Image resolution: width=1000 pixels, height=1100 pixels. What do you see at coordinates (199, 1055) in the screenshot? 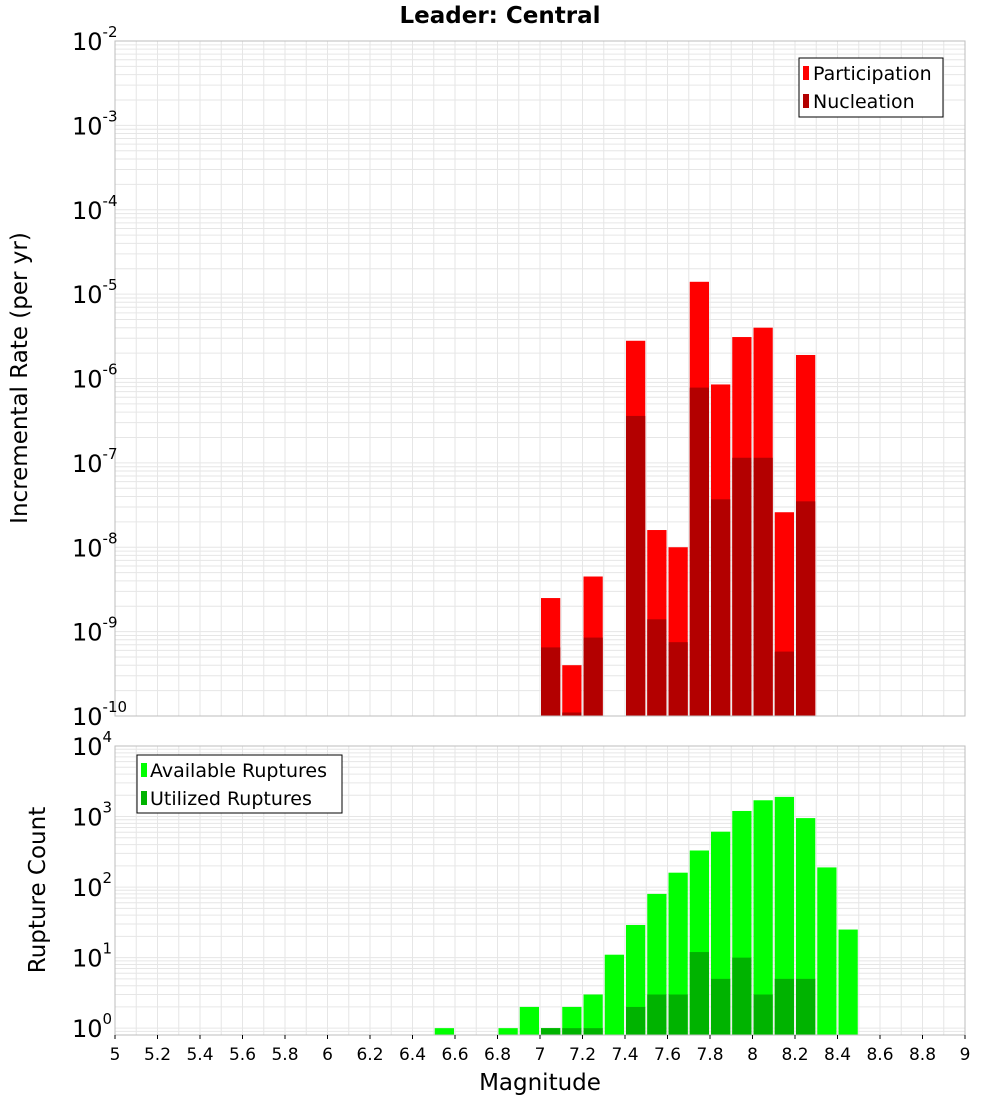
I see `x-tick-label: 5.4` at bounding box center [199, 1055].